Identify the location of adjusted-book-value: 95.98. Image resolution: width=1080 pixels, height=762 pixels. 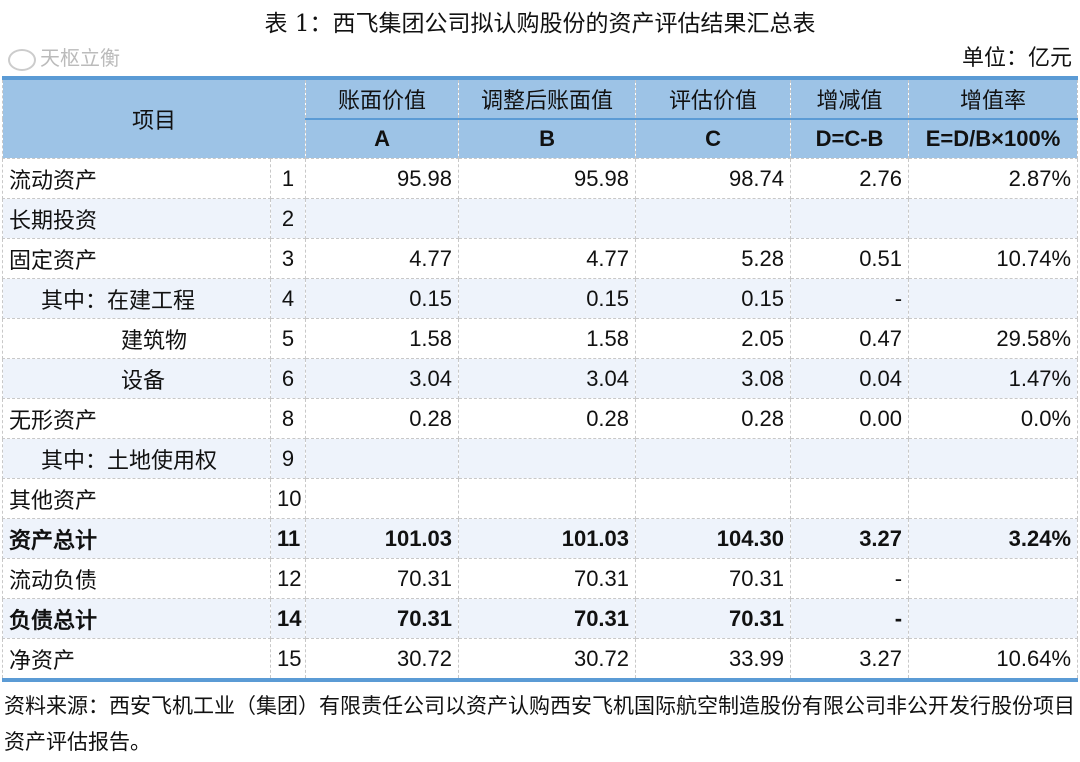
(547, 178).